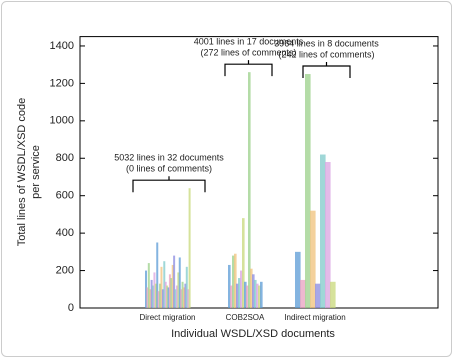  I want to click on annotation: 5032 lines in 32 documents, so click(169, 158).